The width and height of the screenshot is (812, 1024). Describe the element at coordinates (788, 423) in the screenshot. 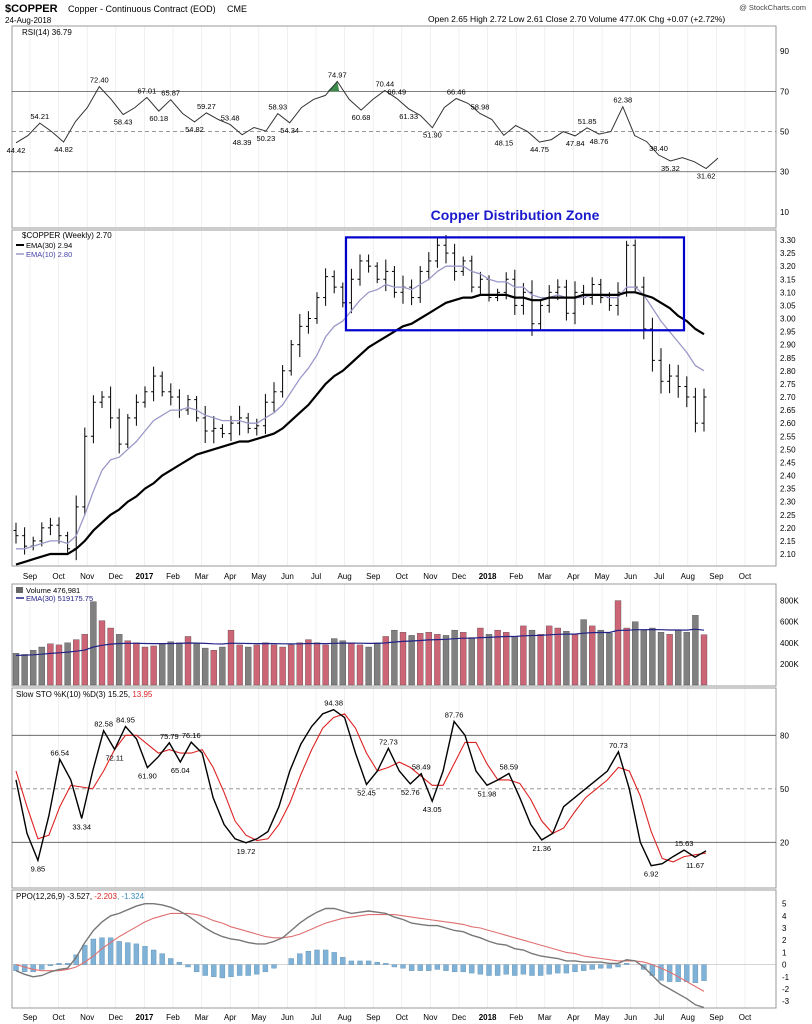

I see `price-y-tick: 2.60` at that location.